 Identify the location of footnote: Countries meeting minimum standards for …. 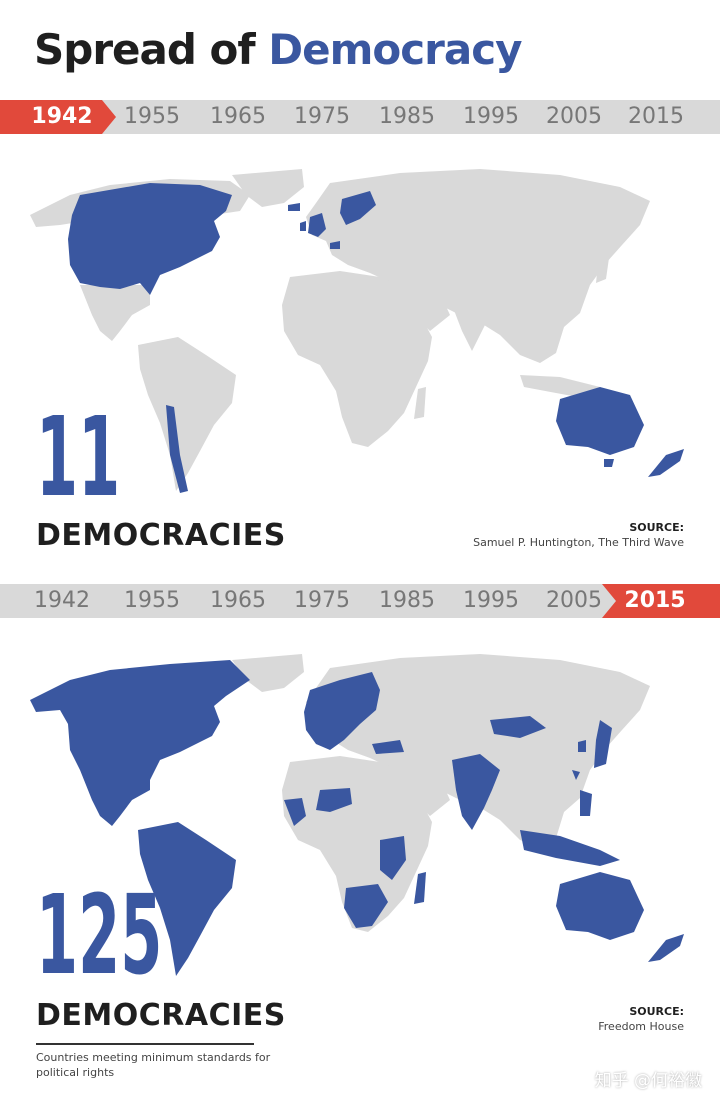
(153, 1065).